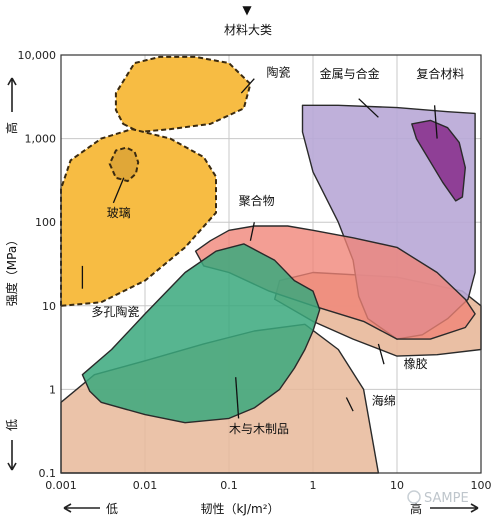 Image resolution: width=500 pixels, height=523 pixels. Describe the element at coordinates (384, 400) in the screenshot. I see `annotation-7: 海绵` at that location.